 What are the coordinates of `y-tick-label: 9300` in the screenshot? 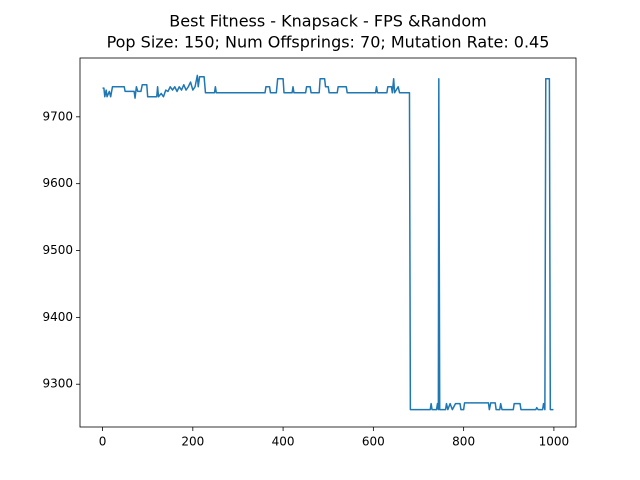 It's located at (57, 384).